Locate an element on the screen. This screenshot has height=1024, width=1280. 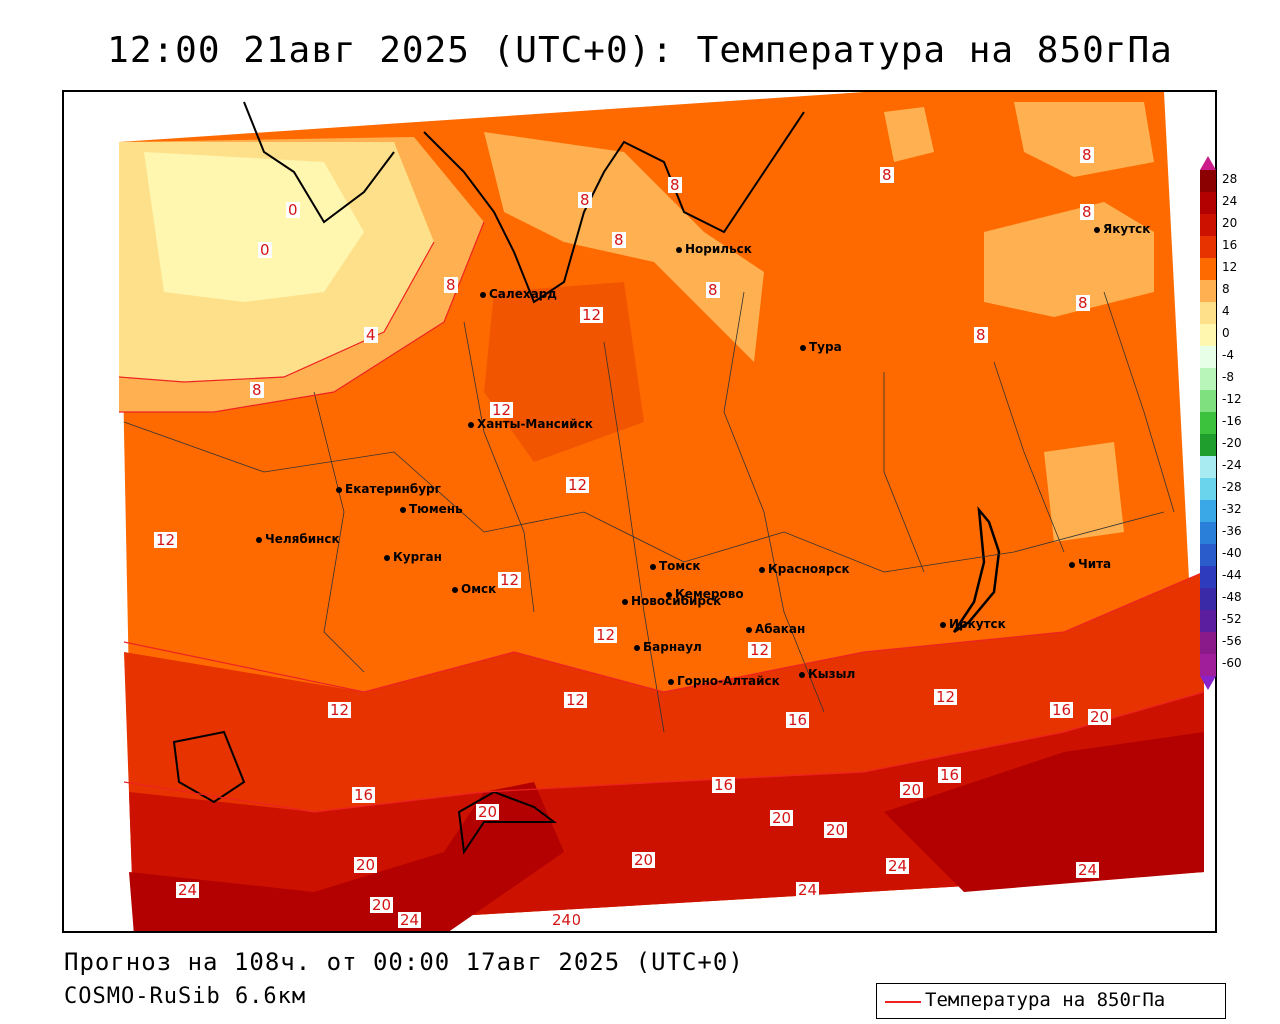
city-name: Ханты-Мансийск is located at coordinates (535, 424).